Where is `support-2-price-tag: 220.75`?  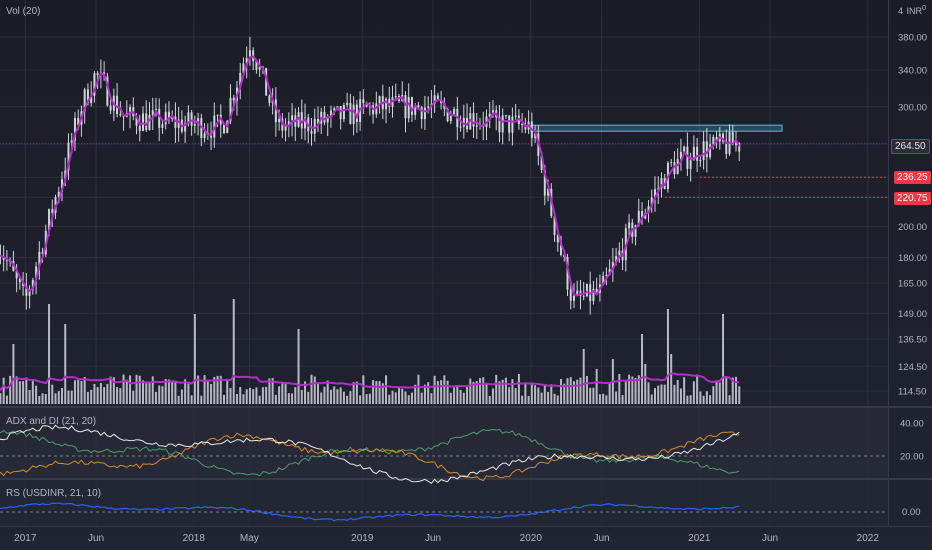
support-2-price-tag: 220.75 is located at coordinates (912, 198).